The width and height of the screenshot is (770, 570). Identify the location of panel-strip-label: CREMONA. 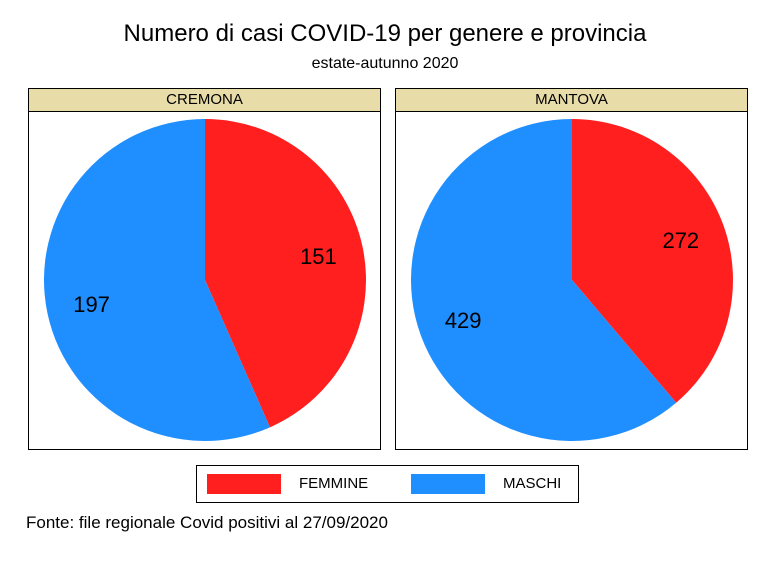
(204, 100).